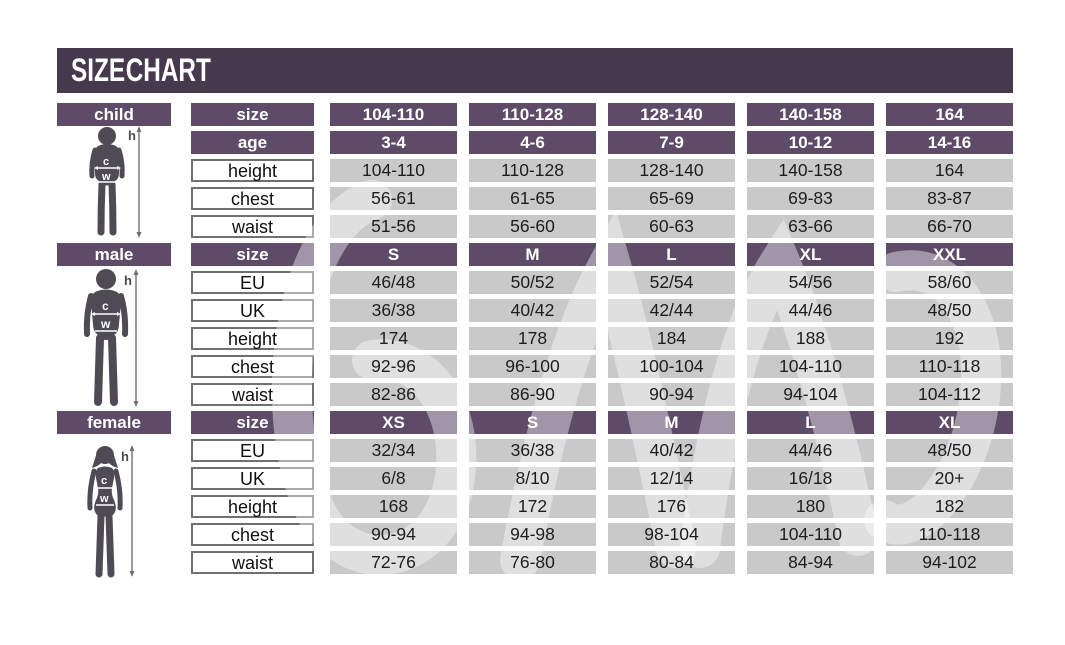 The image size is (1065, 645). I want to click on value-cell: 192, so click(949, 338).